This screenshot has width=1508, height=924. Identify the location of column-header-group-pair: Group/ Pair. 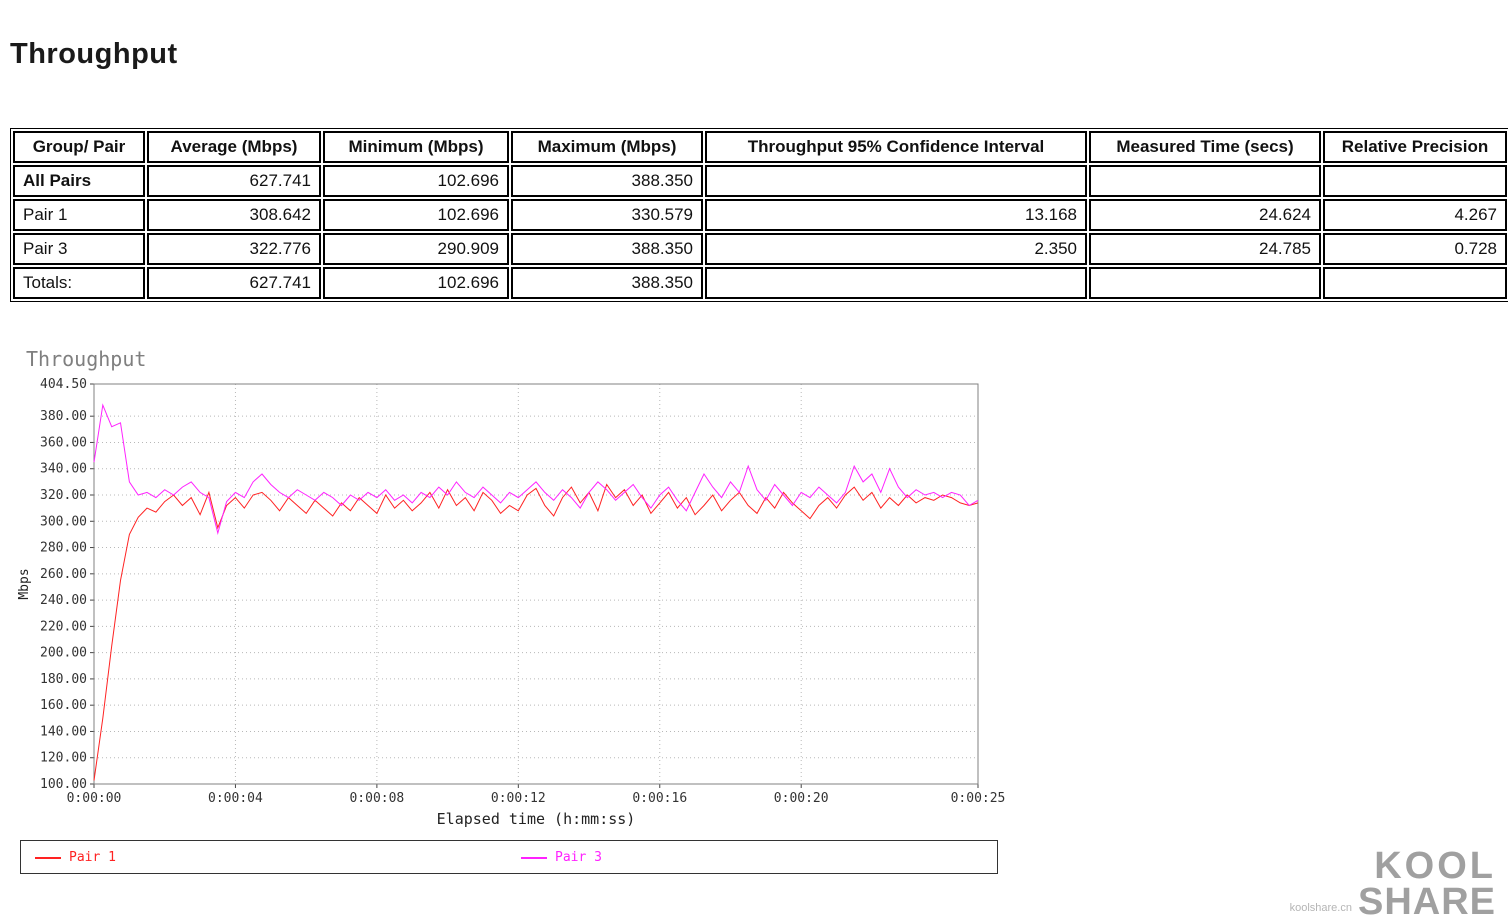
(79, 147).